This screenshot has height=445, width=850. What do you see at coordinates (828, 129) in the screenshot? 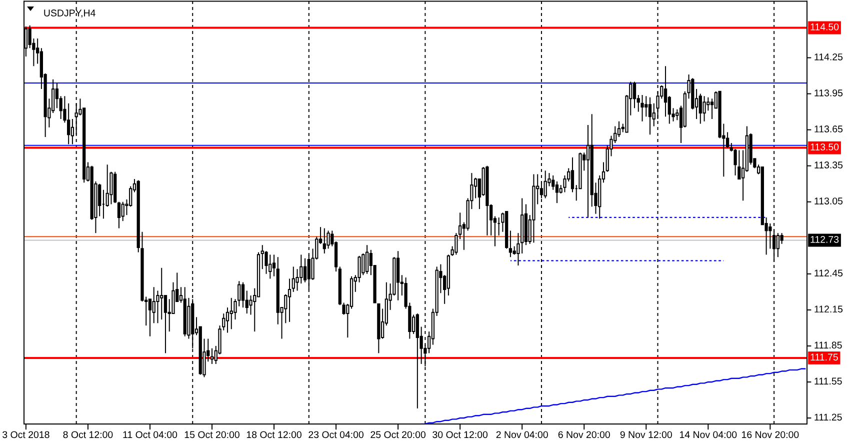
I see `y-tick-label: 113.65` at bounding box center [828, 129].